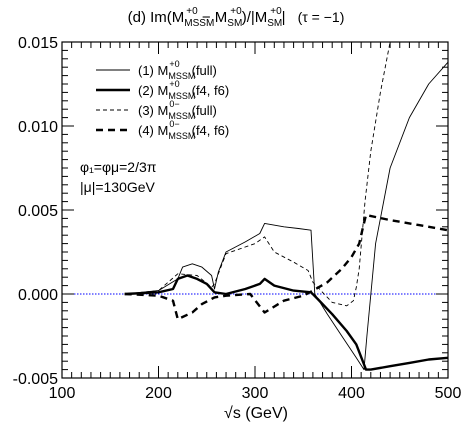  I want to click on title-mid: − M, so click(213, 17).